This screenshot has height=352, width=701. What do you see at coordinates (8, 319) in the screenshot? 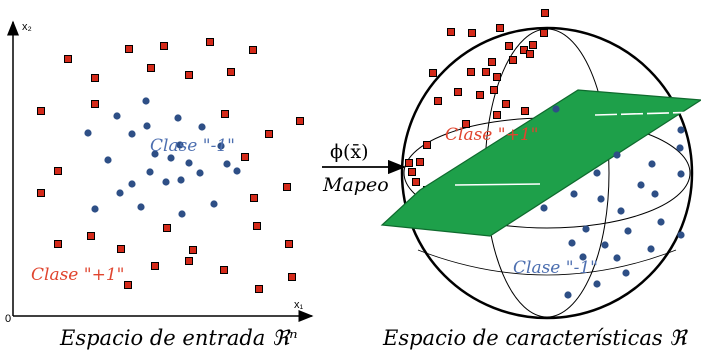
I see `origin-label: 0` at bounding box center [8, 319].